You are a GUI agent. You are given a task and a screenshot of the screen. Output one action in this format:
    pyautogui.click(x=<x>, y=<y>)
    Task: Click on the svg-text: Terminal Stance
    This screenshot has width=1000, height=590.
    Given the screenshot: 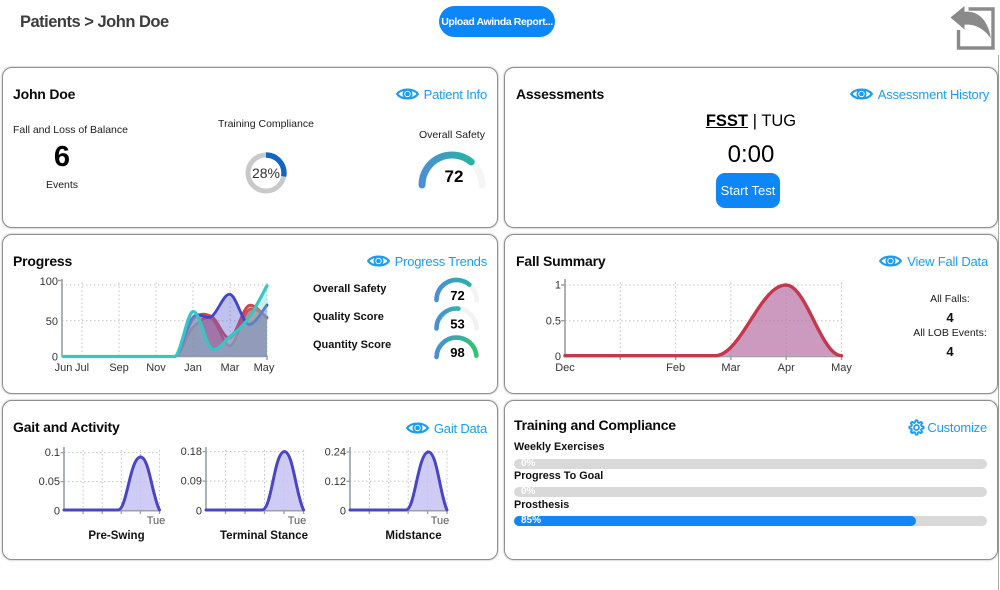 What is the action you would take?
    pyautogui.click(x=264, y=536)
    